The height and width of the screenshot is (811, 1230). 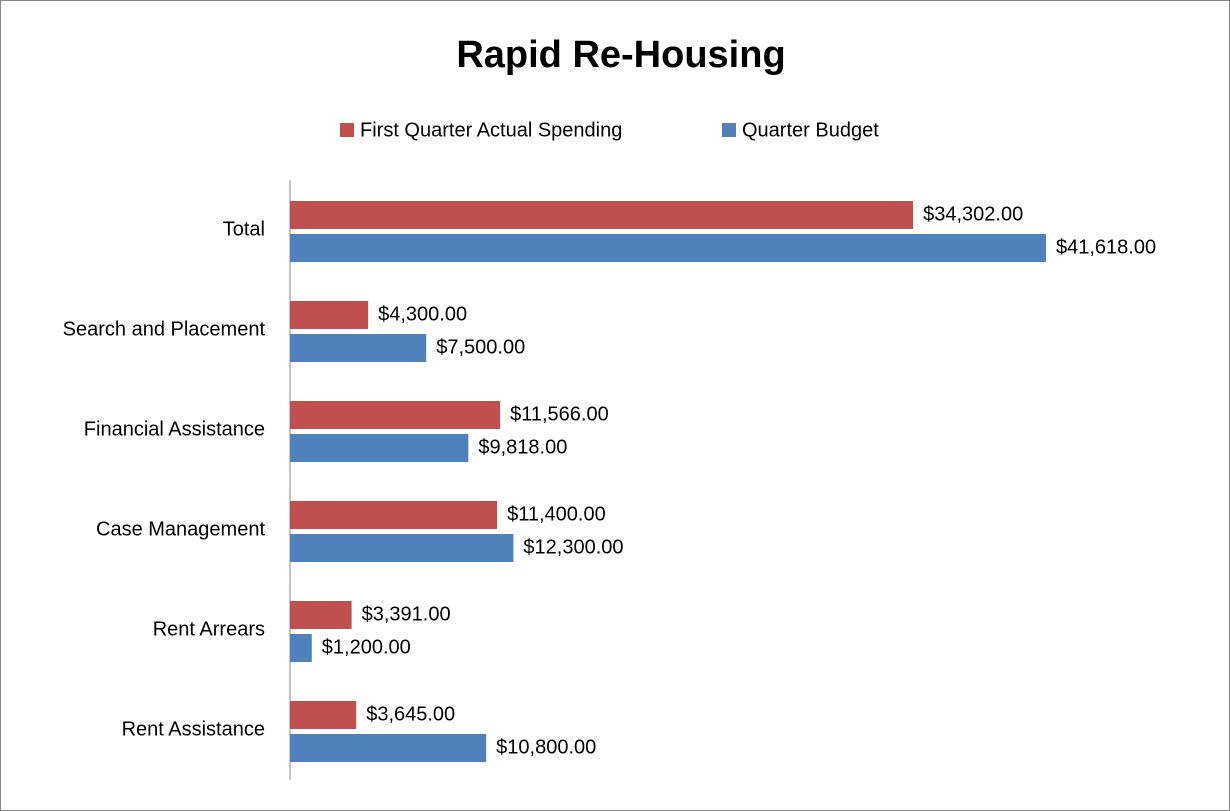 I want to click on data-label: $11,566.00, so click(x=559, y=414).